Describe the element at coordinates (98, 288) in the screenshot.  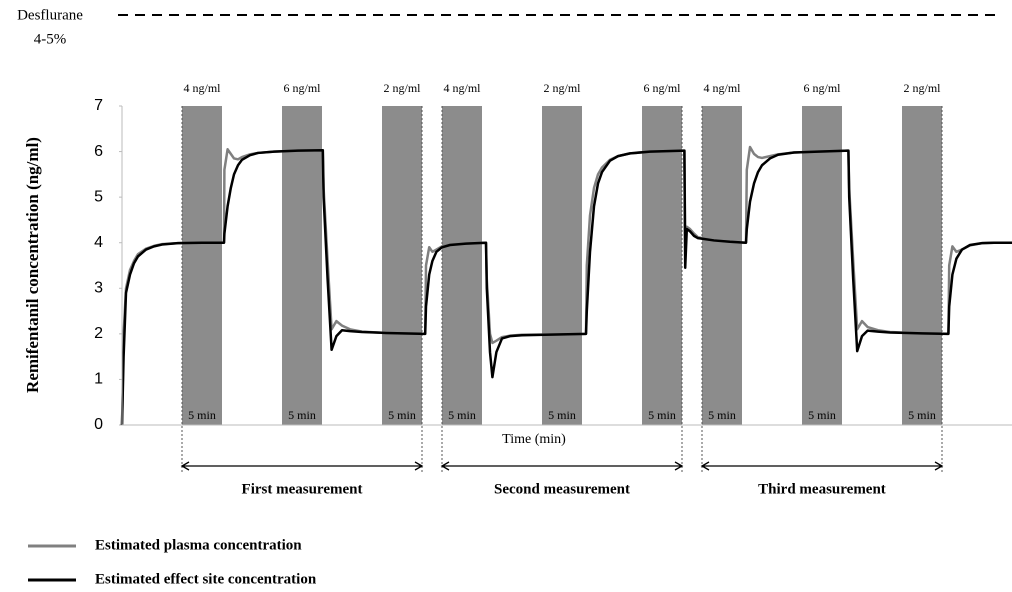
I see `y-tick-label: 3` at that location.